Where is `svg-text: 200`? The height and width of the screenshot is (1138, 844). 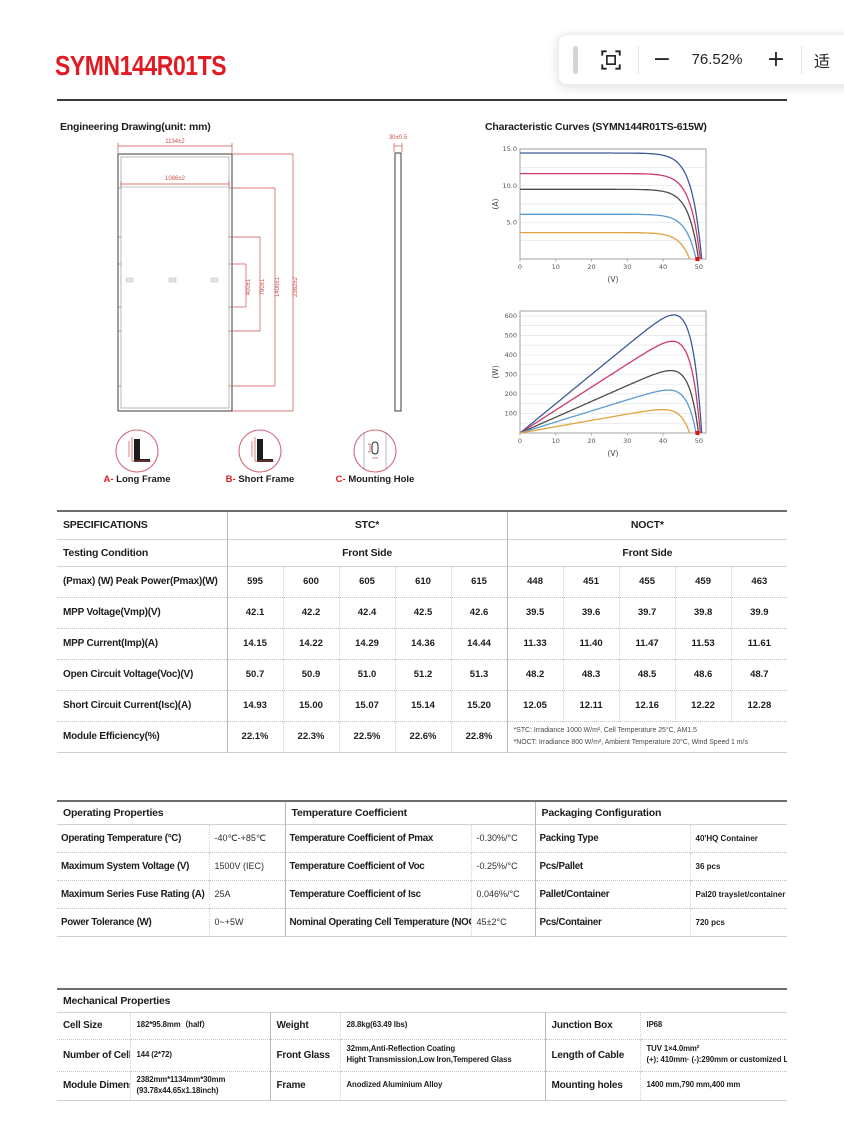
svg-text: 200 is located at coordinates (511, 394).